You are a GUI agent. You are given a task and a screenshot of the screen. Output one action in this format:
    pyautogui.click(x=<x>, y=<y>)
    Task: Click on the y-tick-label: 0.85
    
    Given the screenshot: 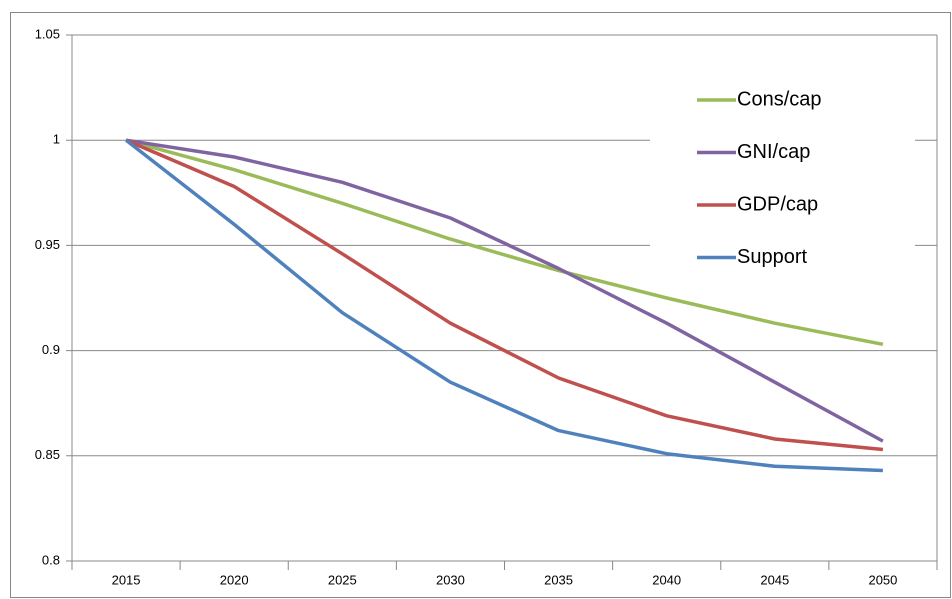 What is the action you would take?
    pyautogui.click(x=47, y=454)
    